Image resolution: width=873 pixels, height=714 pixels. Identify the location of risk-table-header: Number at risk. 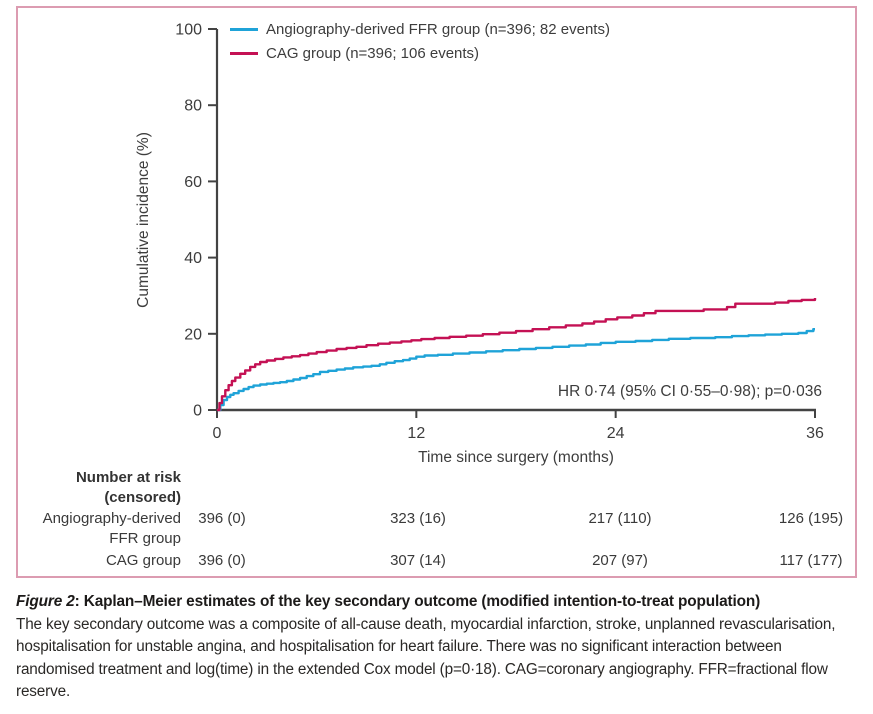
(128, 477).